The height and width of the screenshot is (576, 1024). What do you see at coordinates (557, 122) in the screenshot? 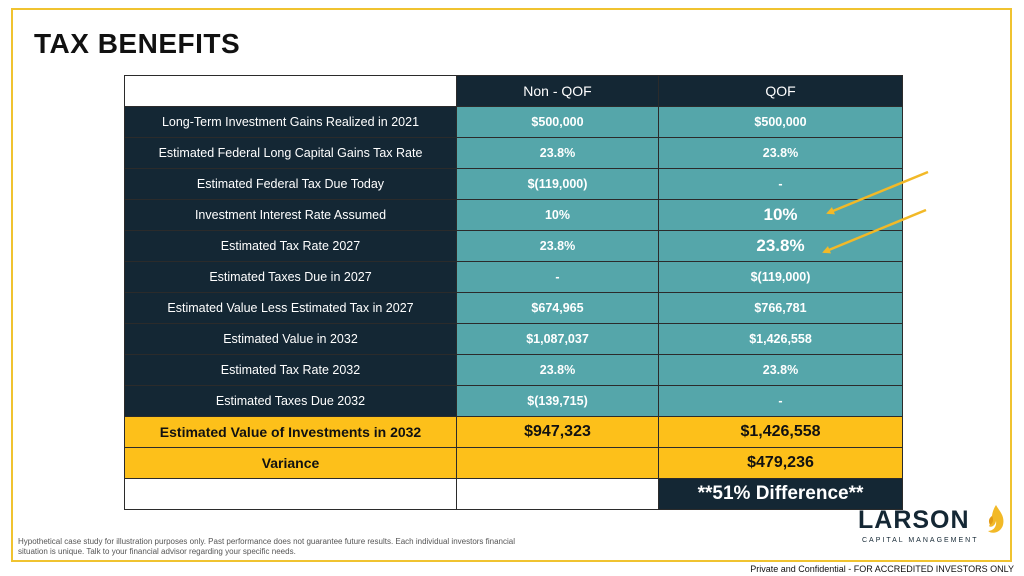
I see `non-qof-value: $500,000` at bounding box center [557, 122].